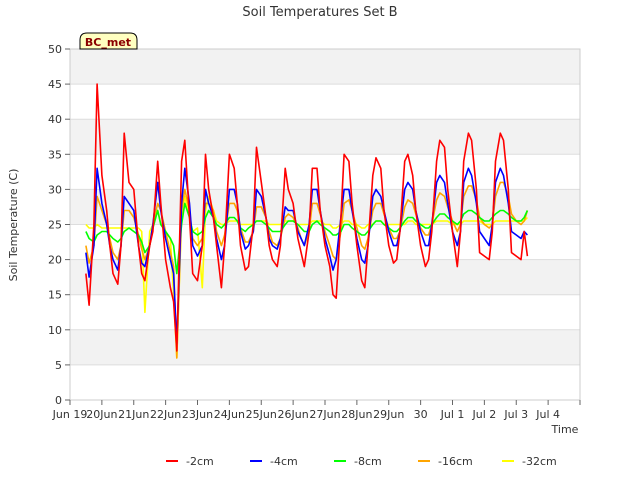 Image resolution: width=640 pixels, height=484 pixels. What do you see at coordinates (455, 461) in the screenshot?
I see `legend-label: -16cm` at bounding box center [455, 461].